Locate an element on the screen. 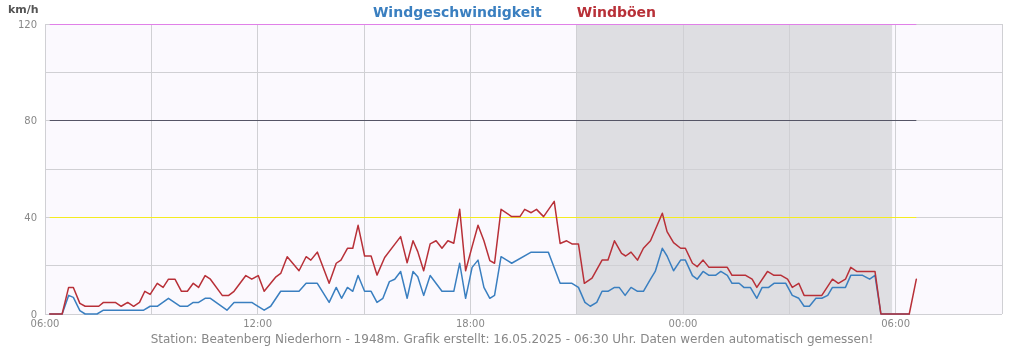 This screenshot has height=350, width=1024. y-tick-label: 80 is located at coordinates (30, 121).